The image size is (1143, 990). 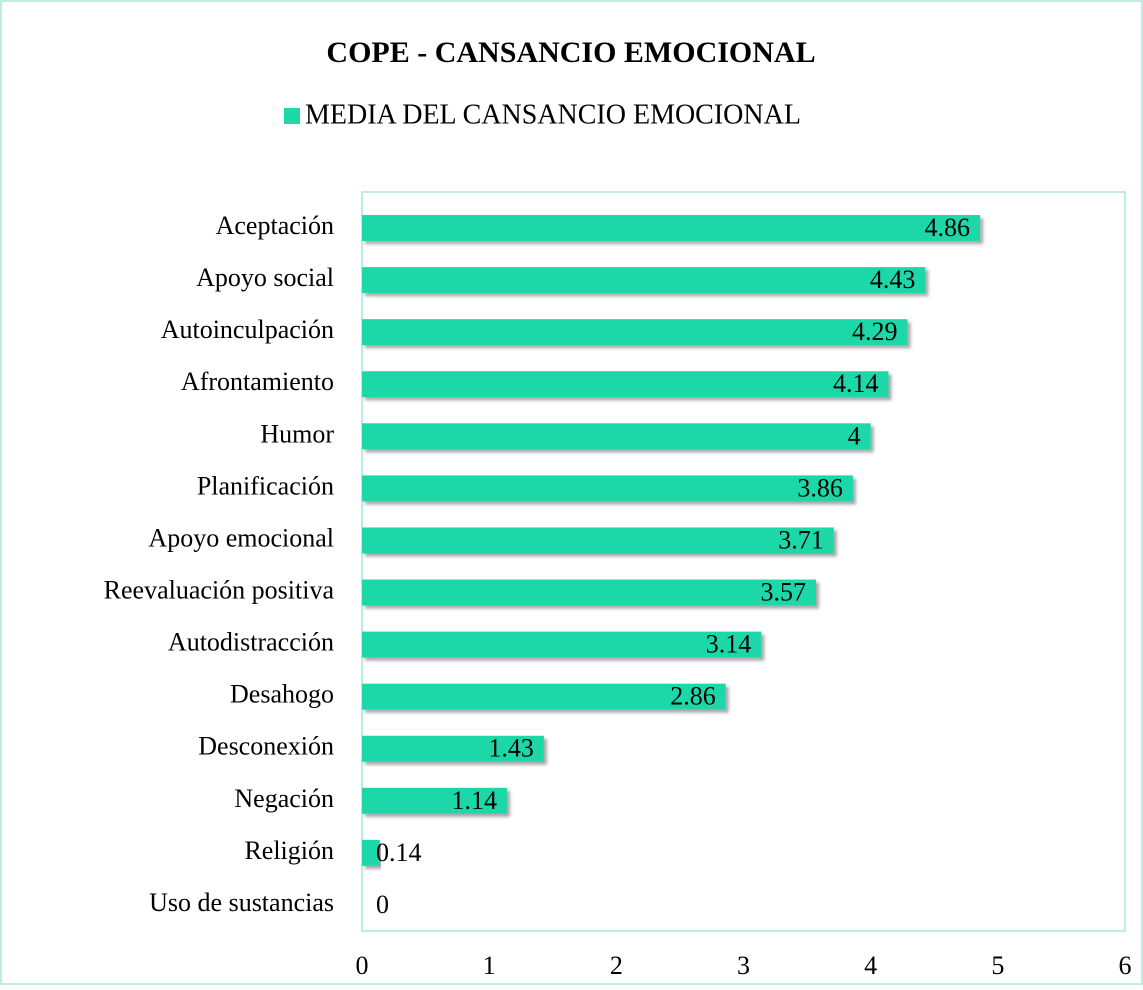 I want to click on data-label: 3.86, so click(x=820, y=487).